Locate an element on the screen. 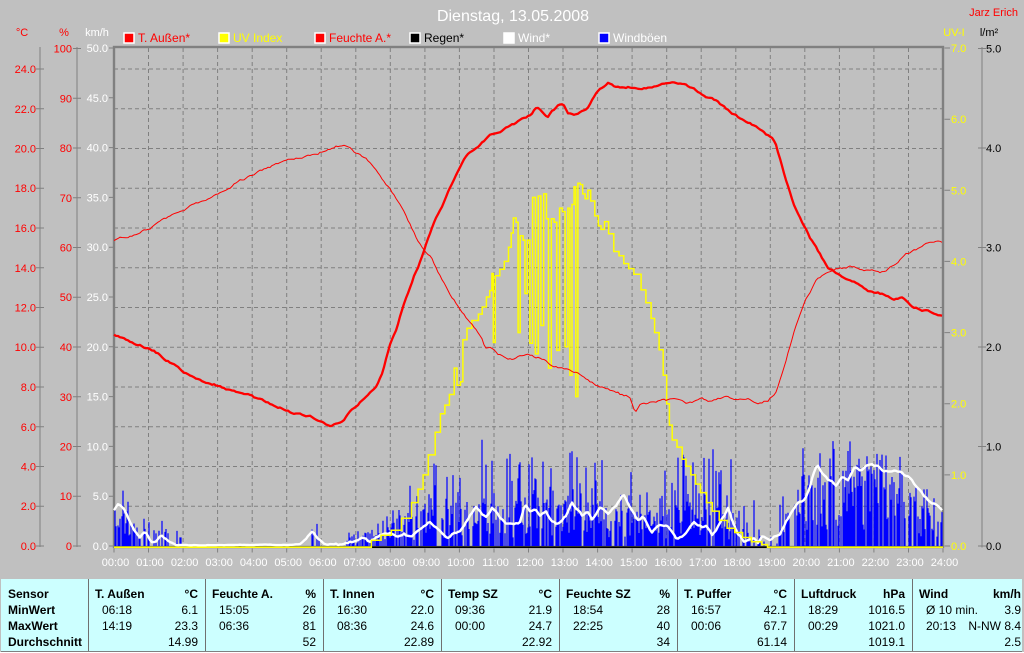  svg-text: 15.0 is located at coordinates (97, 398).